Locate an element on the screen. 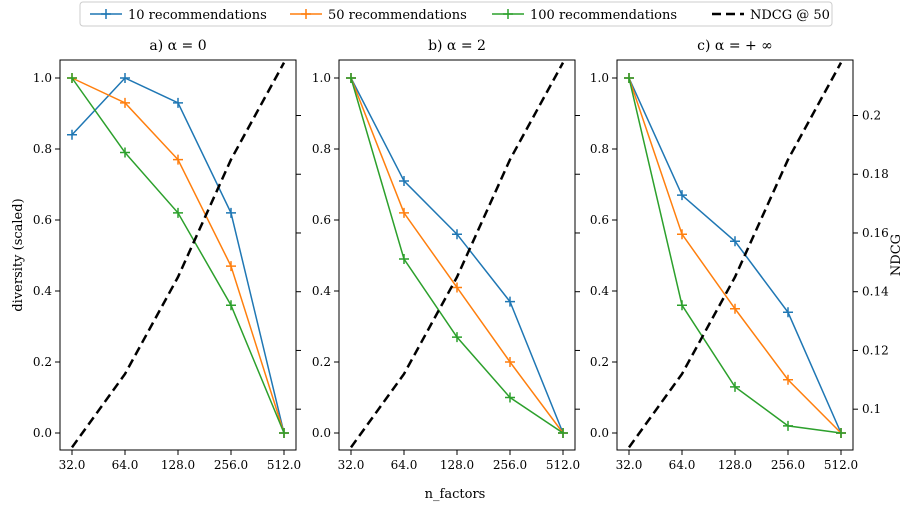 The width and height of the screenshot is (910, 510). x-axis-title: n_factors is located at coordinates (455, 494).